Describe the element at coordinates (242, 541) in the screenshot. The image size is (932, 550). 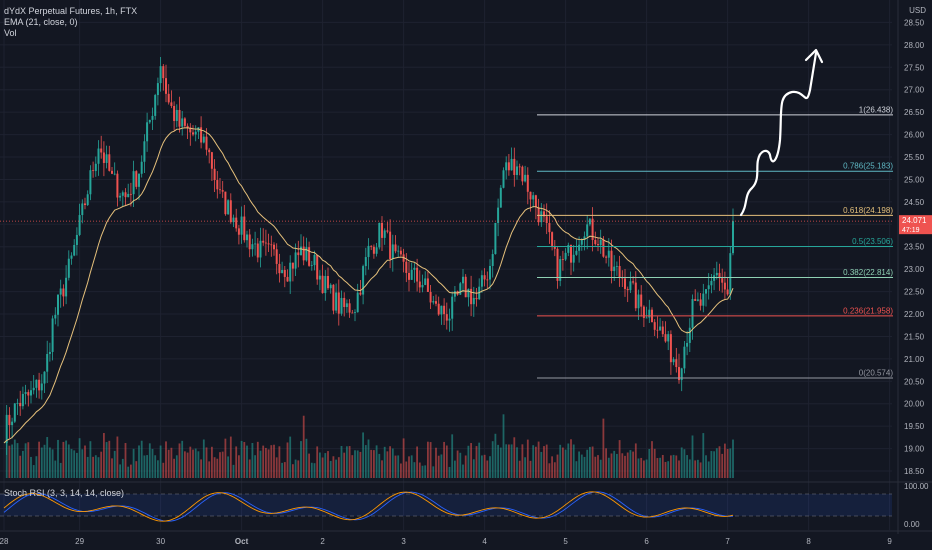
I see `x-tick-label: Oct` at that location.